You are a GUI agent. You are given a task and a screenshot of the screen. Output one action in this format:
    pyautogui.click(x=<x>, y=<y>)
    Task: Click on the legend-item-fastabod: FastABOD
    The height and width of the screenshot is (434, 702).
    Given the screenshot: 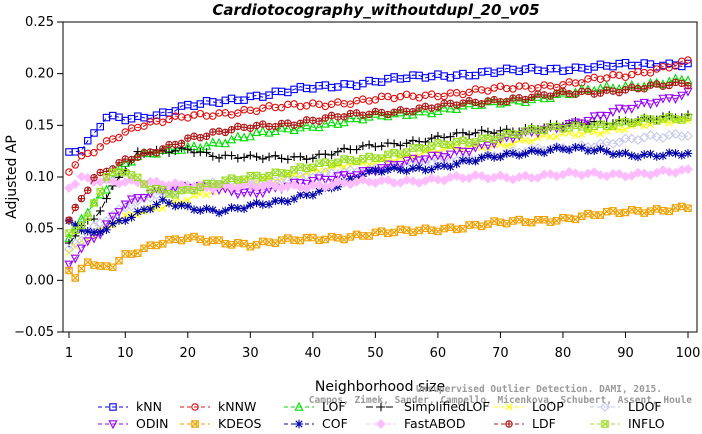 What is the action you would take?
    pyautogui.click(x=416, y=423)
    